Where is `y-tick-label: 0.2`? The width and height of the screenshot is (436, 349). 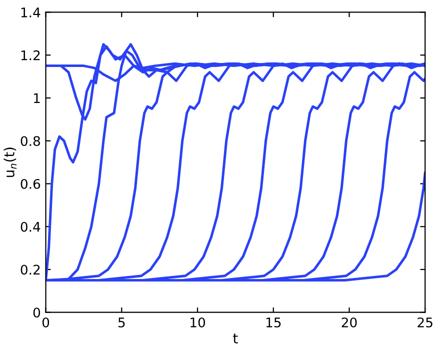 y-tick-label: 0.2 is located at coordinates (30, 269).